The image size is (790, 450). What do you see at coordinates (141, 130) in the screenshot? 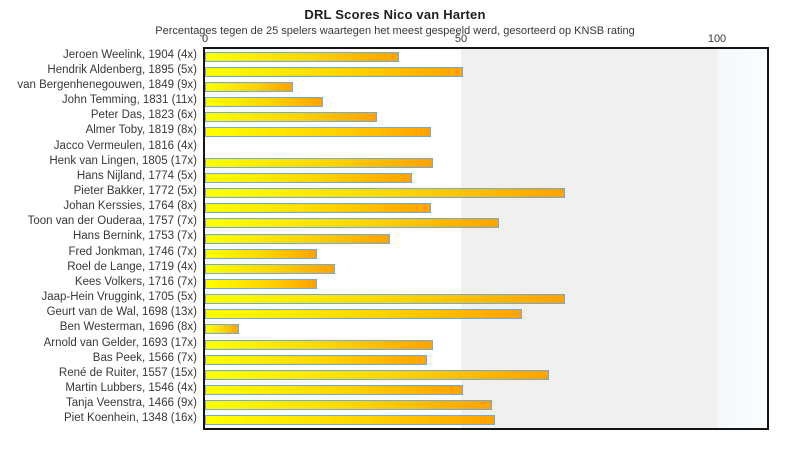
I see `category-label: Almer Toby, 1819 (8x)` at bounding box center [141, 130].